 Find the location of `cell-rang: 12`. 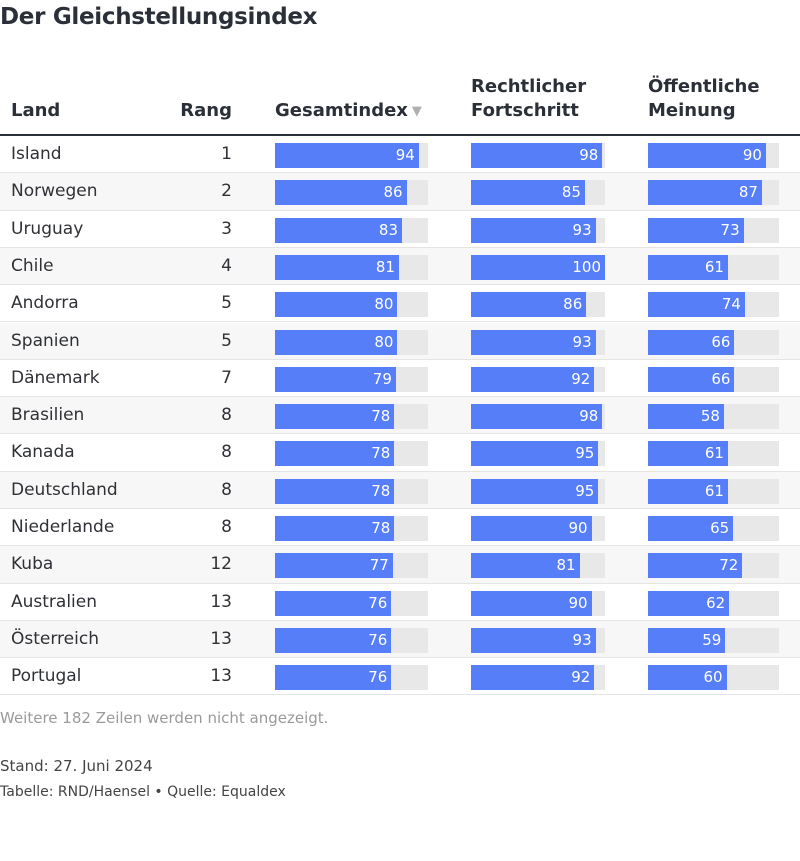

cell-rang: 12 is located at coordinates (221, 564).